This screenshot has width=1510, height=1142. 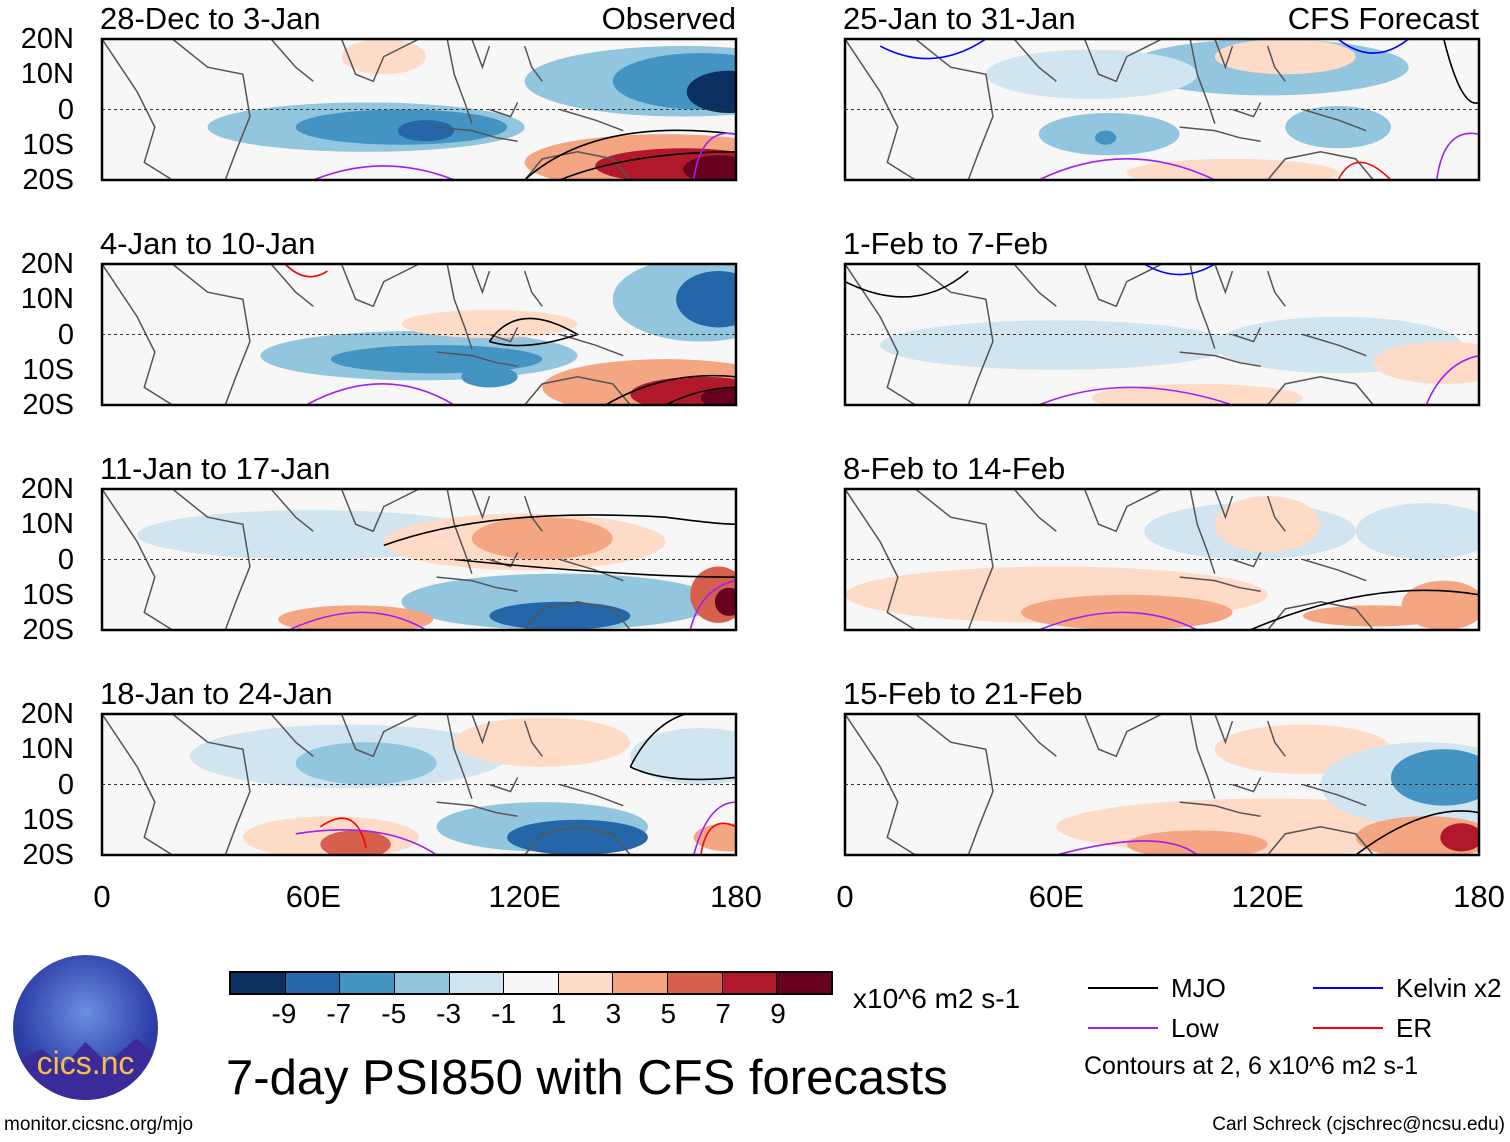 What do you see at coordinates (1251, 1066) in the screenshot?
I see `contour-note: Contours at 2, 6 x10^6 m2 s-1` at bounding box center [1251, 1066].